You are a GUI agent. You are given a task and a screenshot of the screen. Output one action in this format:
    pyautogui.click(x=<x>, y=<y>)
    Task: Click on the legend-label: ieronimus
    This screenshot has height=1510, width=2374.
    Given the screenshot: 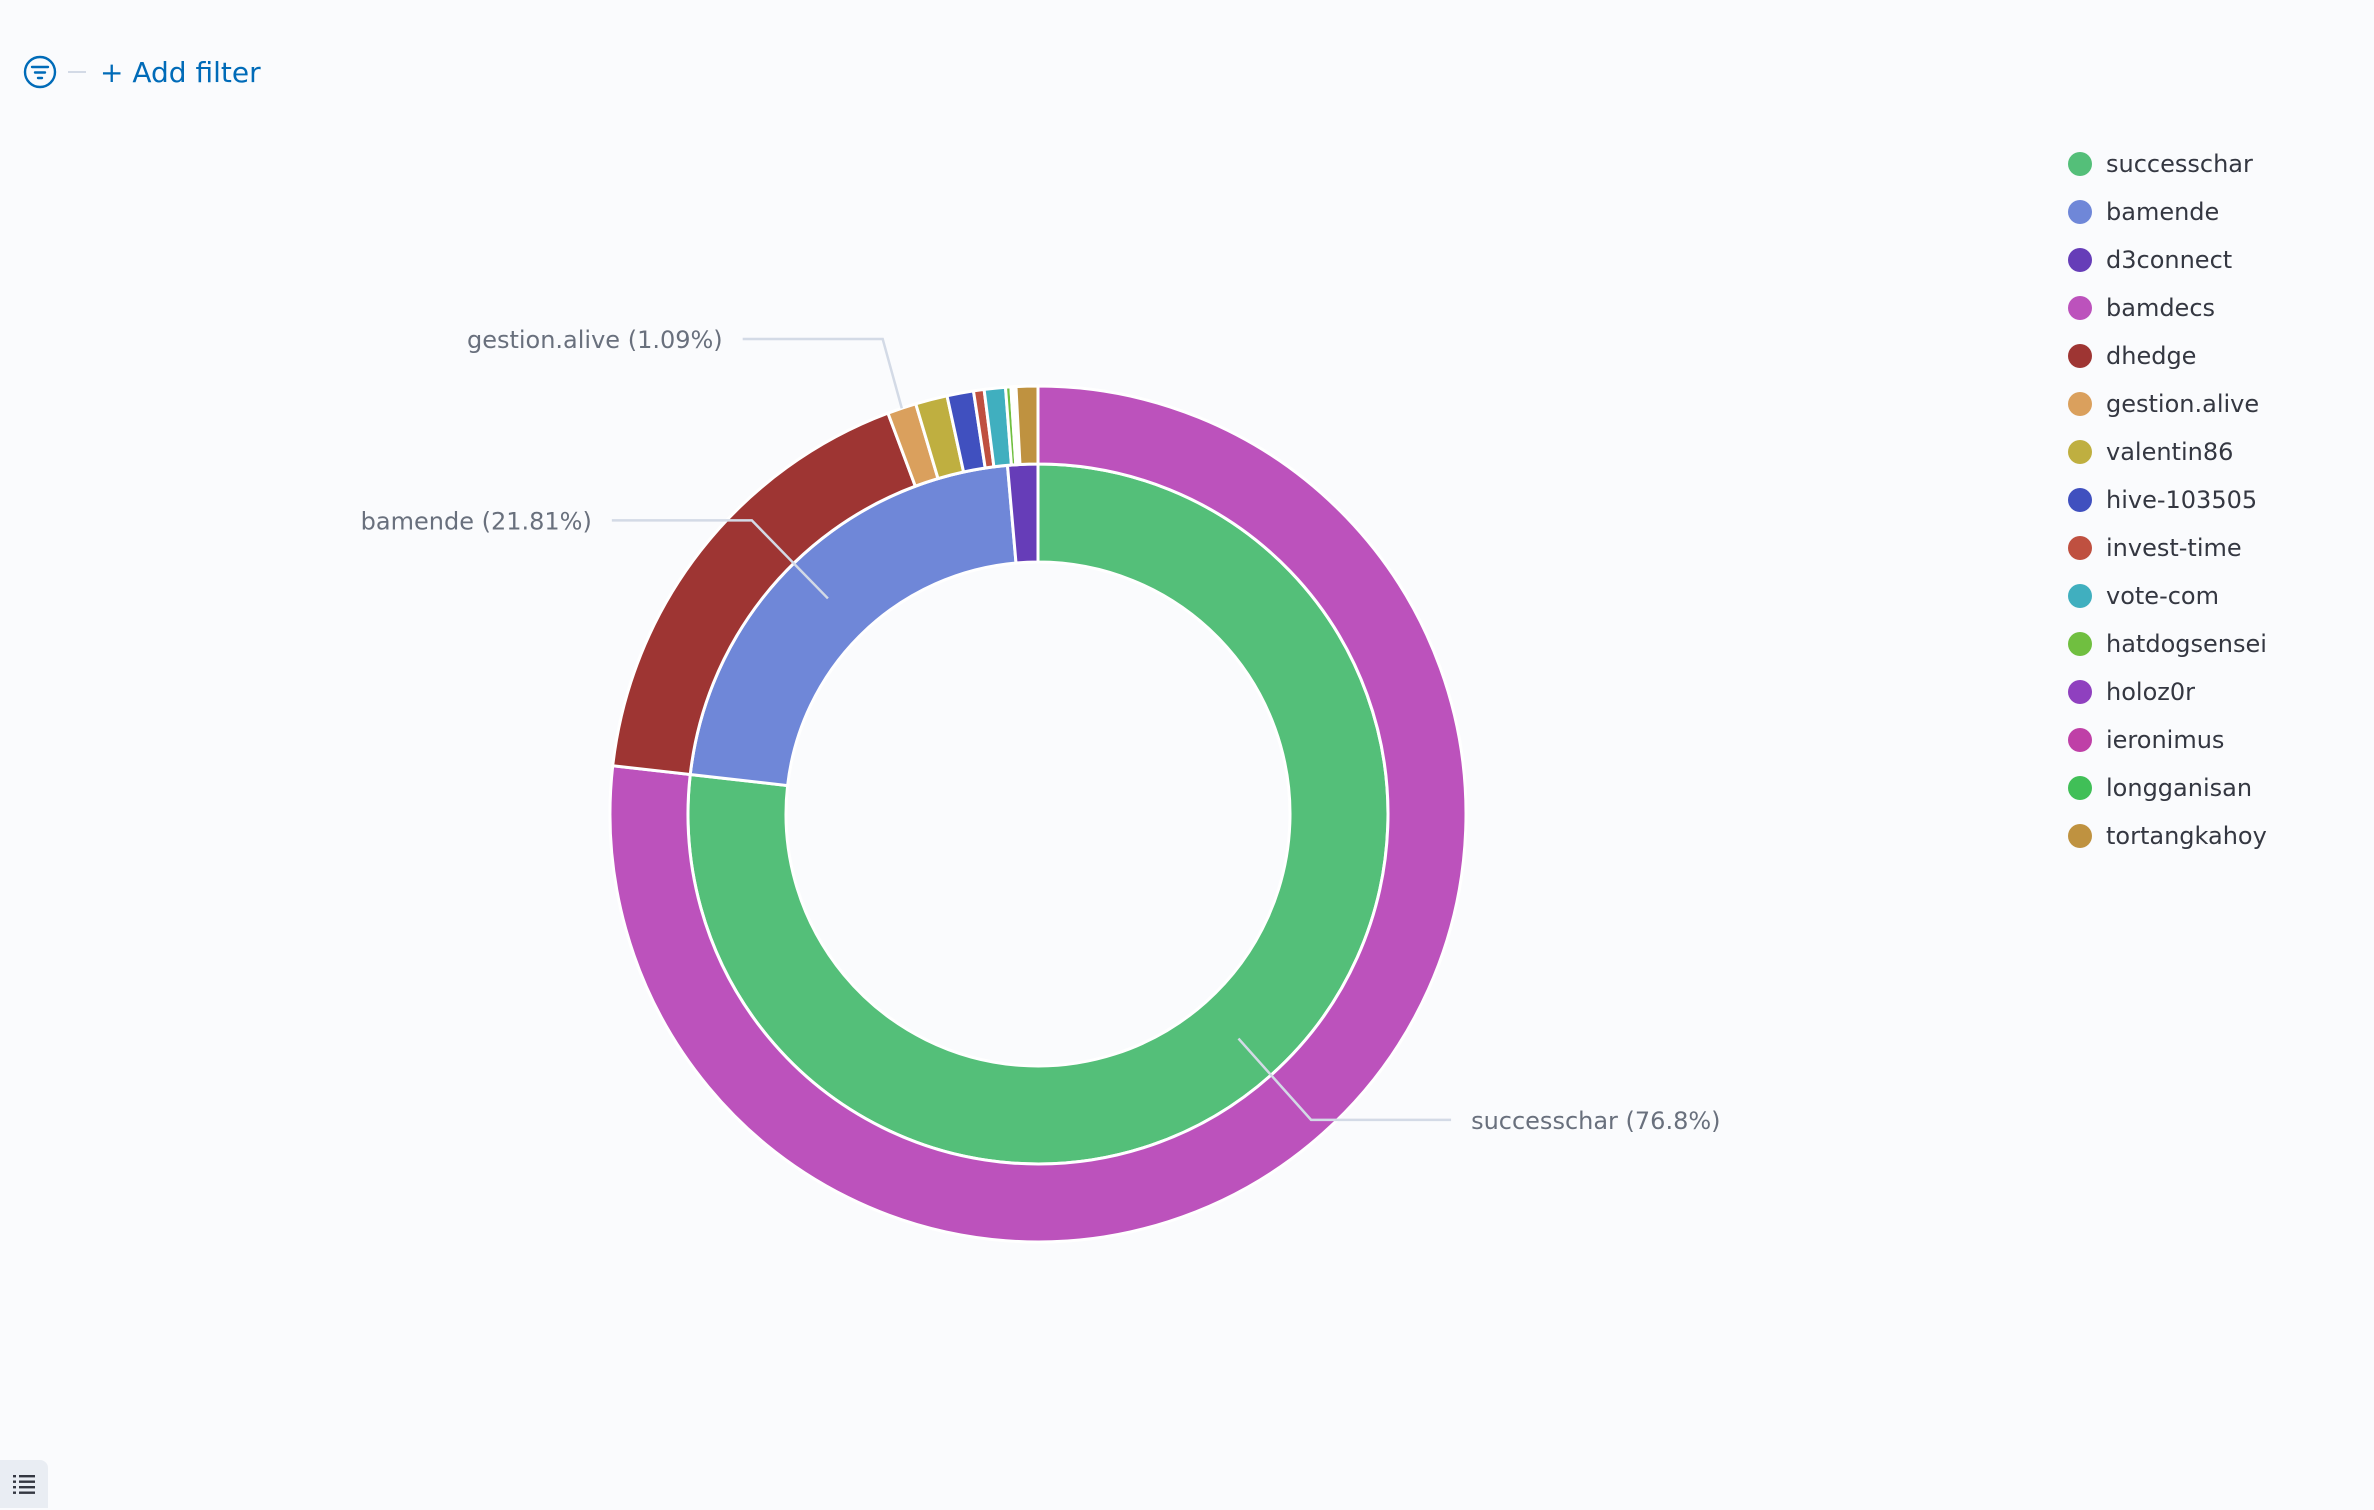 What is the action you would take?
    pyautogui.click(x=2165, y=740)
    